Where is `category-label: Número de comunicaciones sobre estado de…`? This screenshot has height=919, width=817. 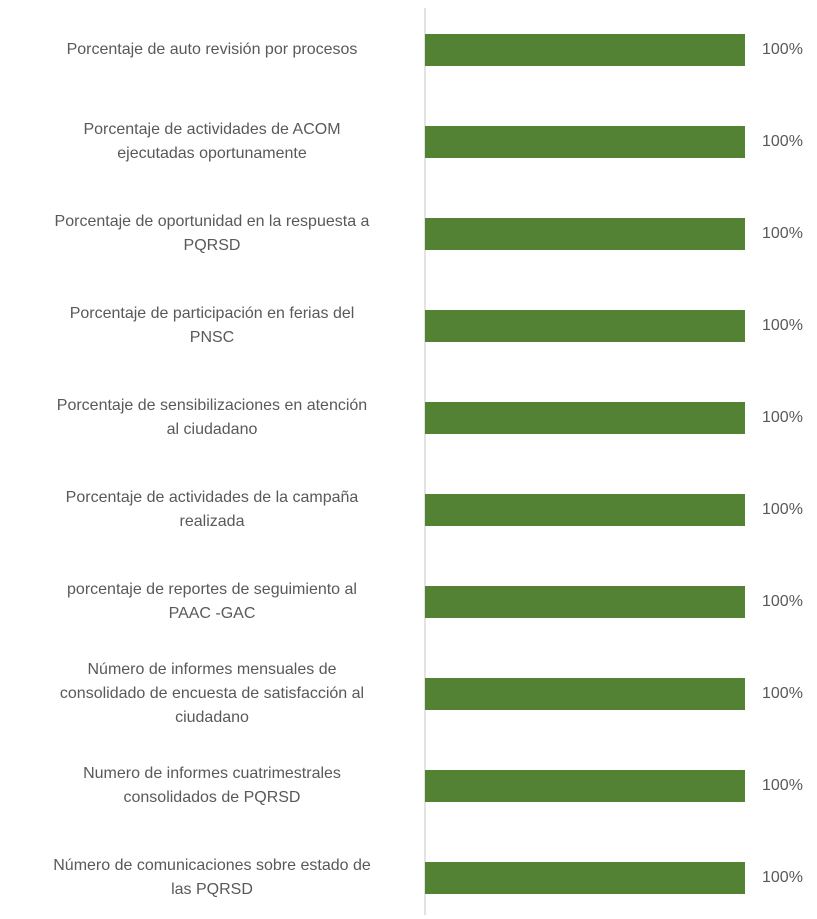
category-label: Número de comunicaciones sobre estado de… is located at coordinates (212, 877).